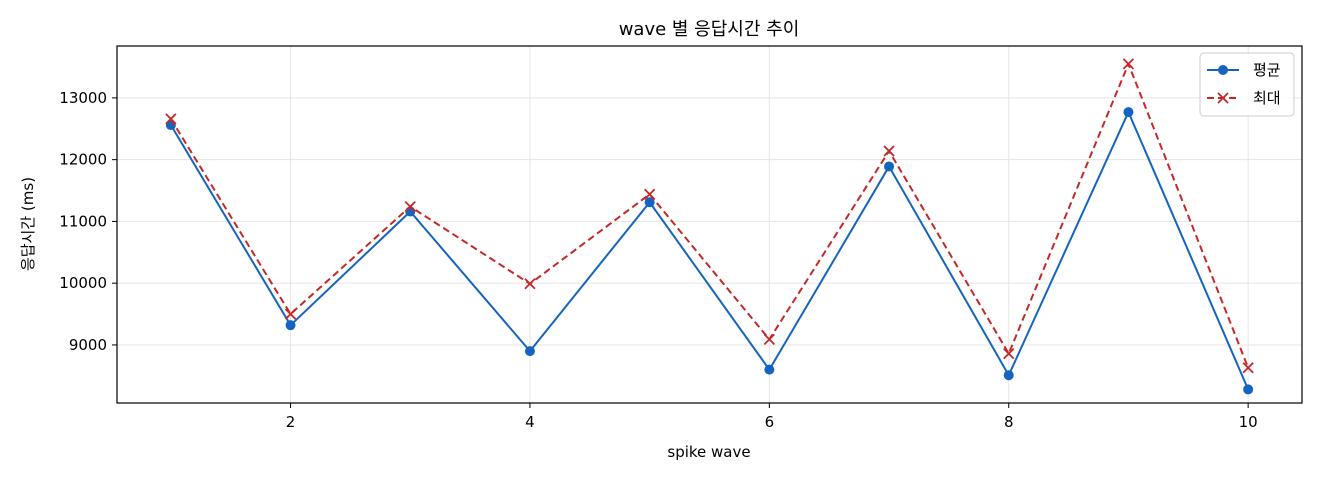 This screenshot has width=1320, height=480. I want to click on legend-label: 평균, so click(1267, 70).